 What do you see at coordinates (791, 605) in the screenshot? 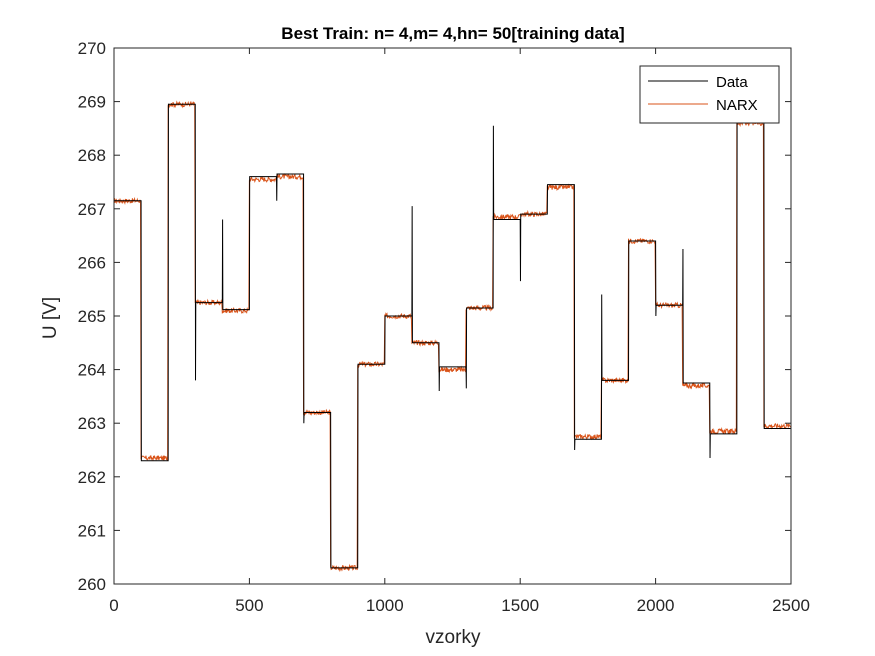
I see `x-tick-label: 2500` at bounding box center [791, 605].